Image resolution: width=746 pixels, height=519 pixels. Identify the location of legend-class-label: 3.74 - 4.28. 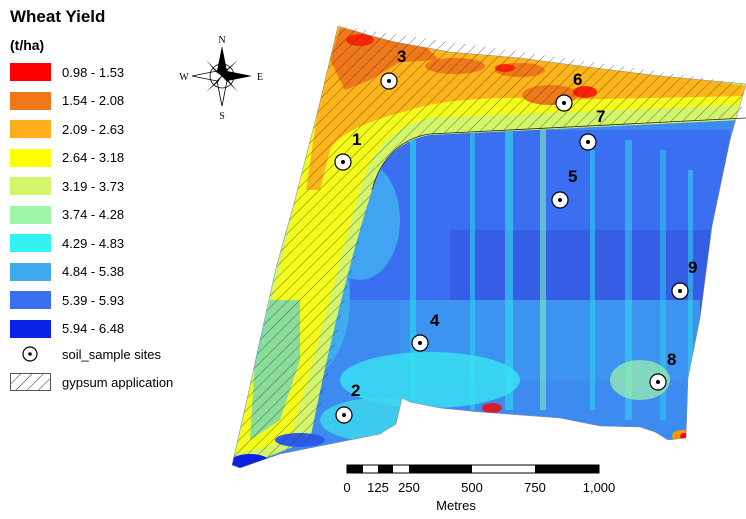
(93, 214).